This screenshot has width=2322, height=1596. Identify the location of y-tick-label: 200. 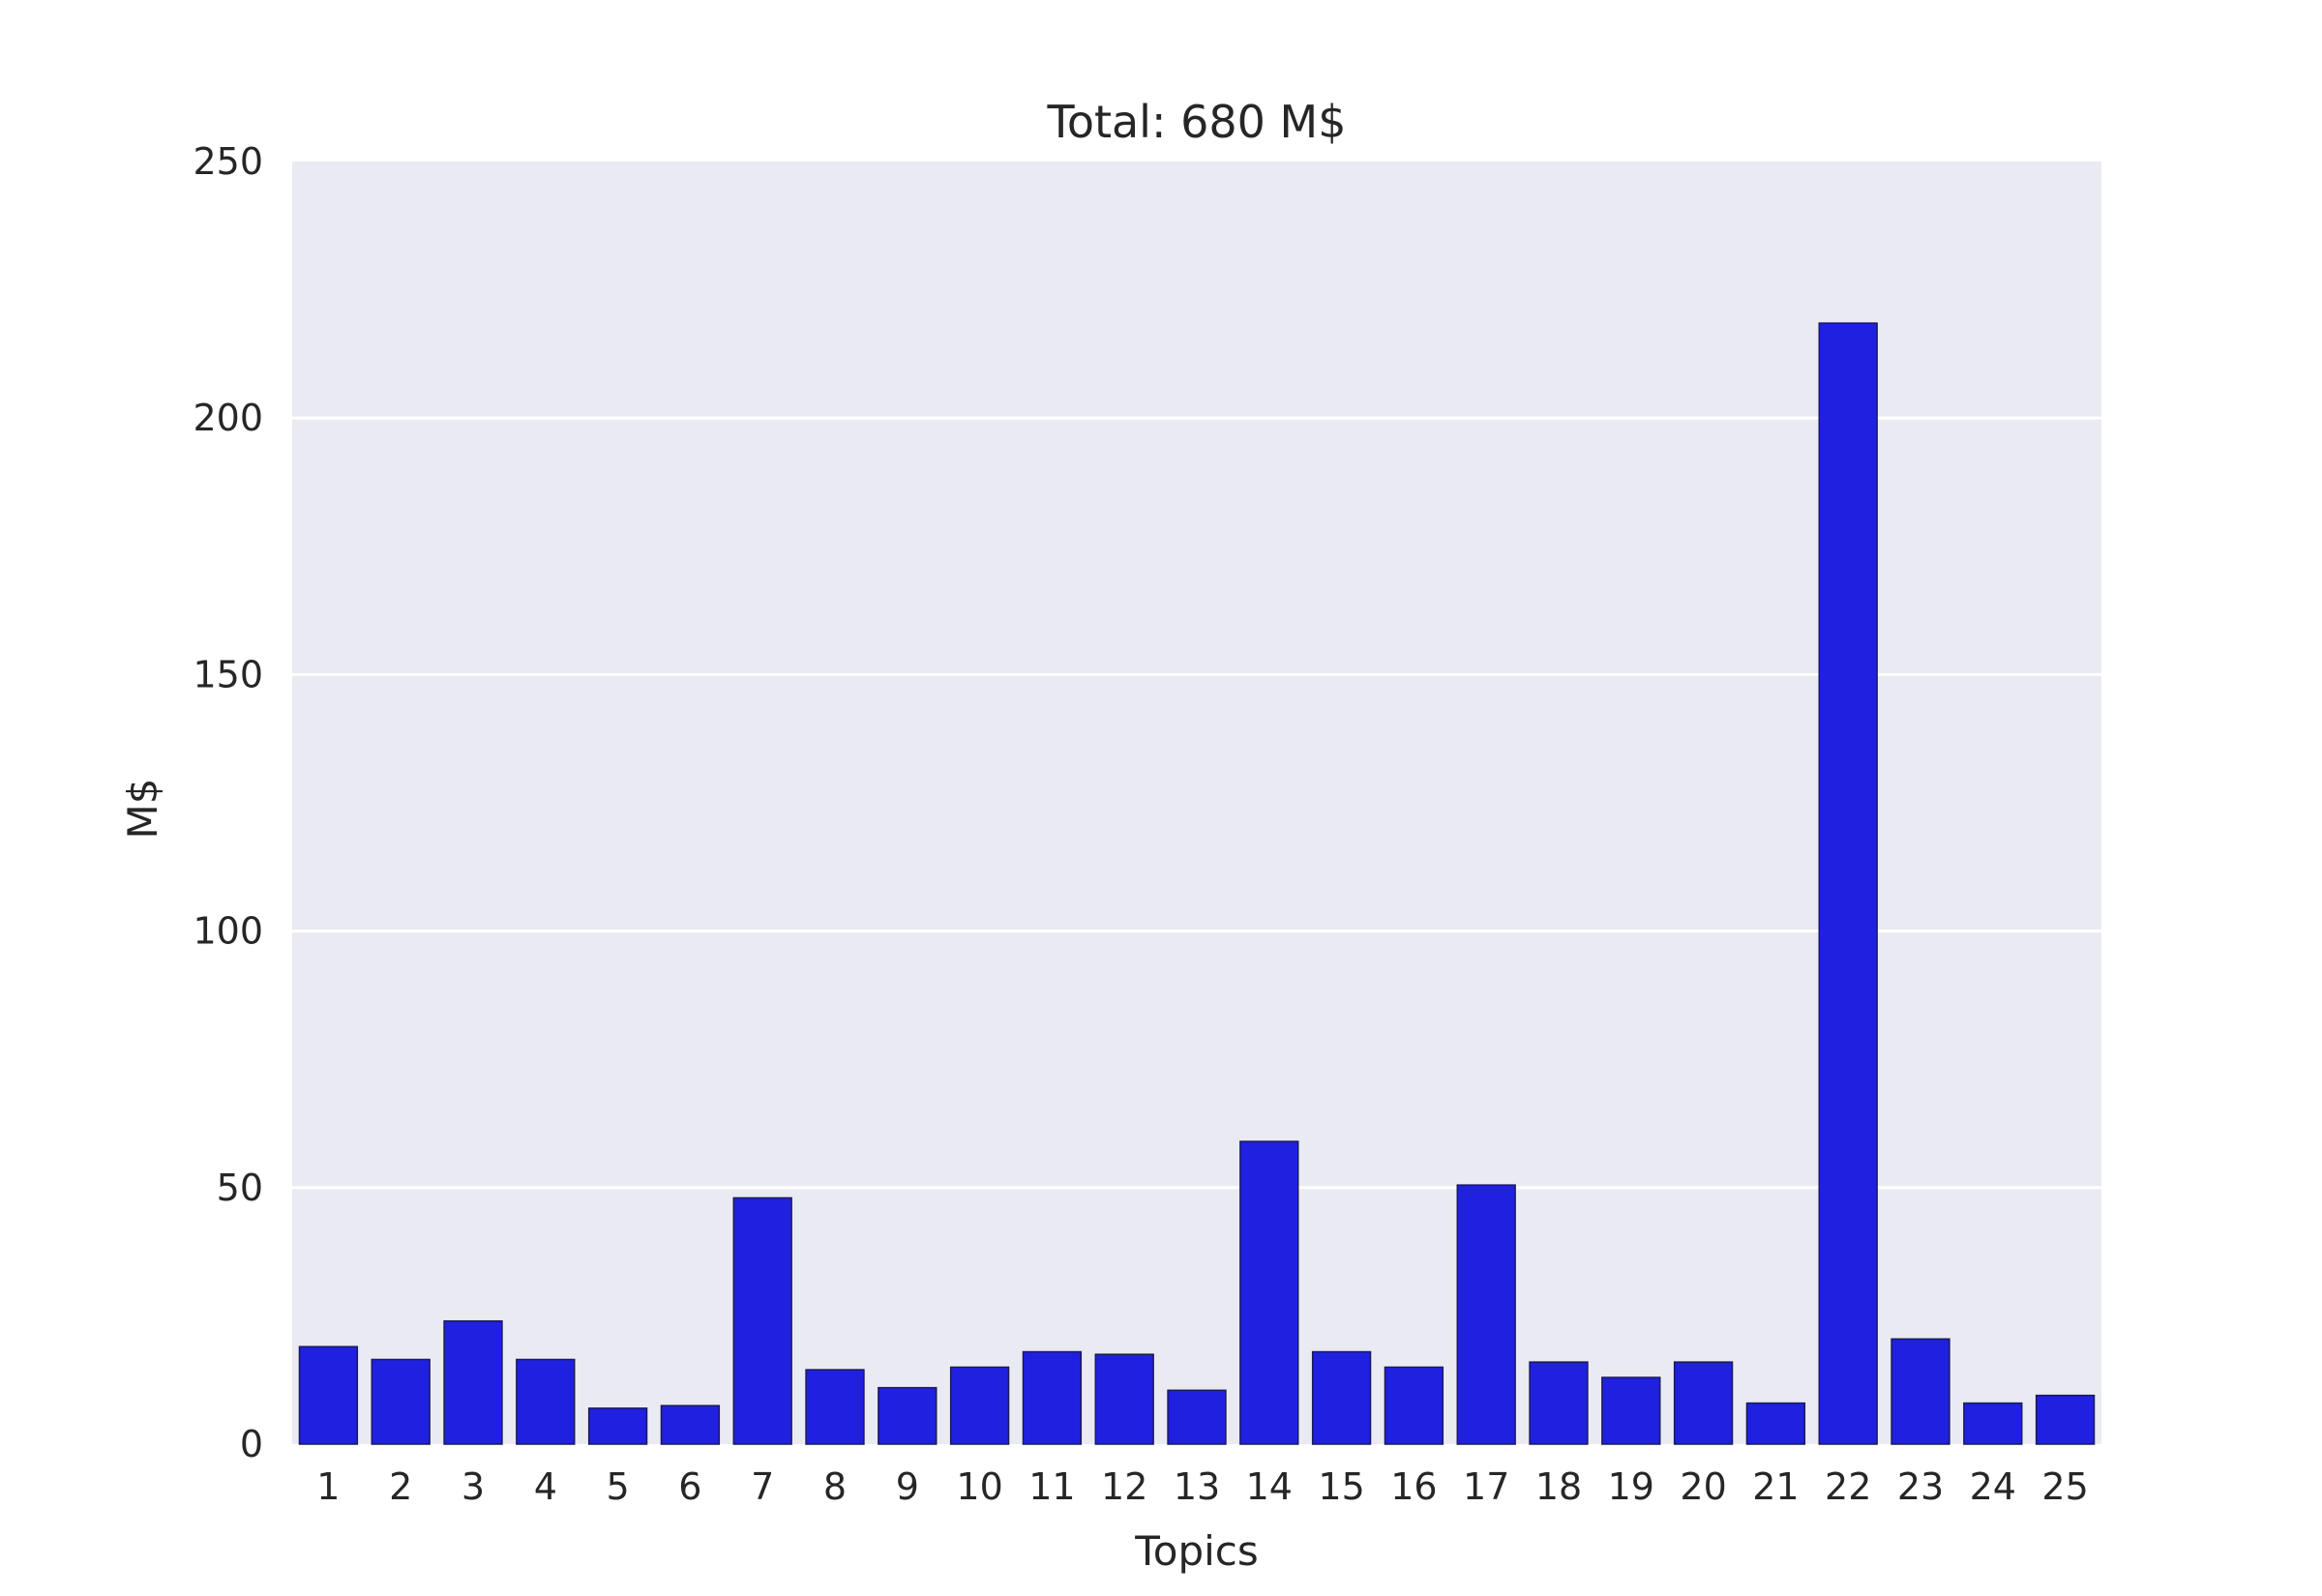
(228, 418).